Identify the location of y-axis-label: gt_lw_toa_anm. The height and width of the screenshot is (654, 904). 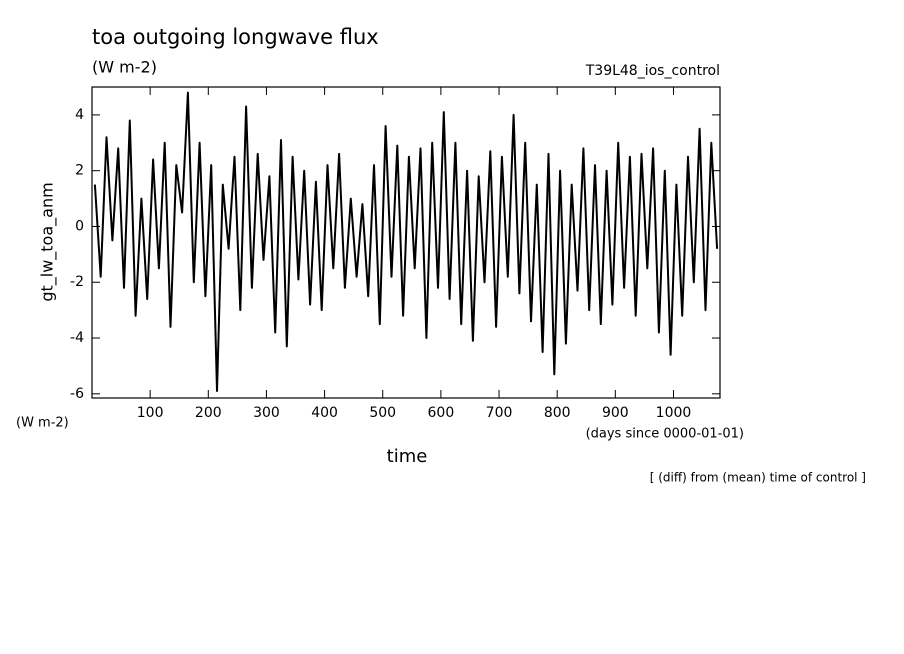
(48, 241).